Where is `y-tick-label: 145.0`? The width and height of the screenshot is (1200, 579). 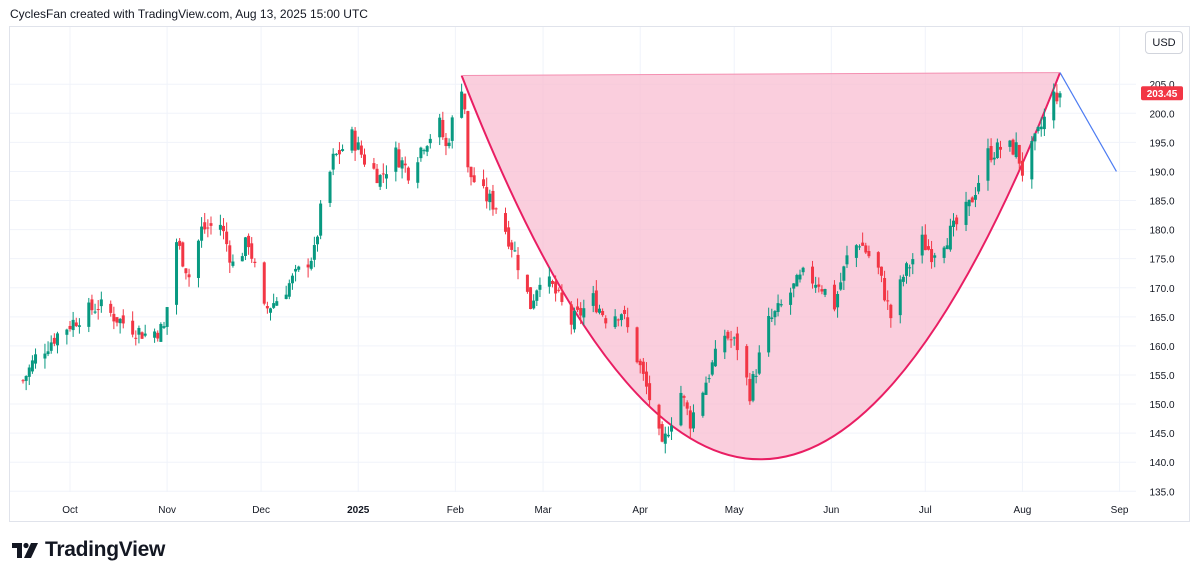 y-tick-label: 145.0 is located at coordinates (1161, 434).